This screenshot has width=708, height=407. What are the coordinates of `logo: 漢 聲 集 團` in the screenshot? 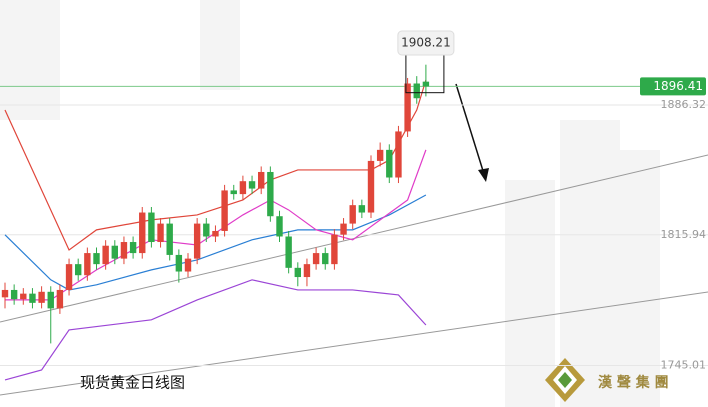 It's located at (607, 380).